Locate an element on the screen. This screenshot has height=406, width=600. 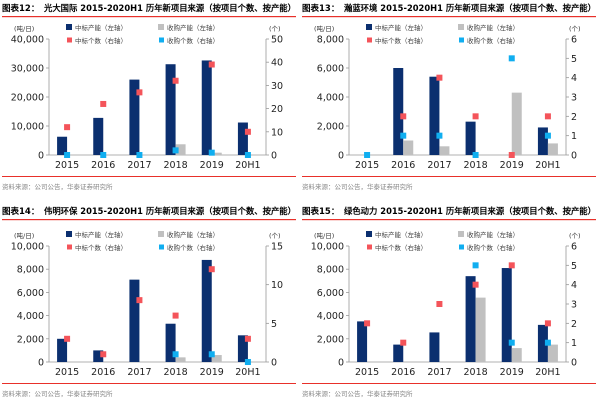
left-tick-label: 10,000 is located at coordinates (327, 247).